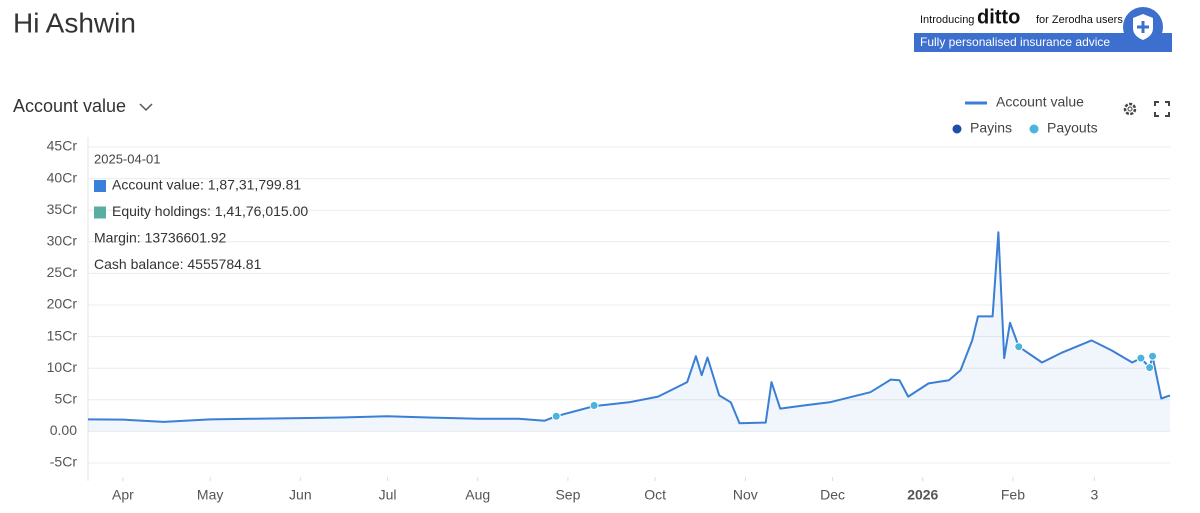 Image resolution: width=1200 pixels, height=513 pixels. What do you see at coordinates (64, 462) in the screenshot?
I see `y-tick-label: -5Cr` at bounding box center [64, 462].